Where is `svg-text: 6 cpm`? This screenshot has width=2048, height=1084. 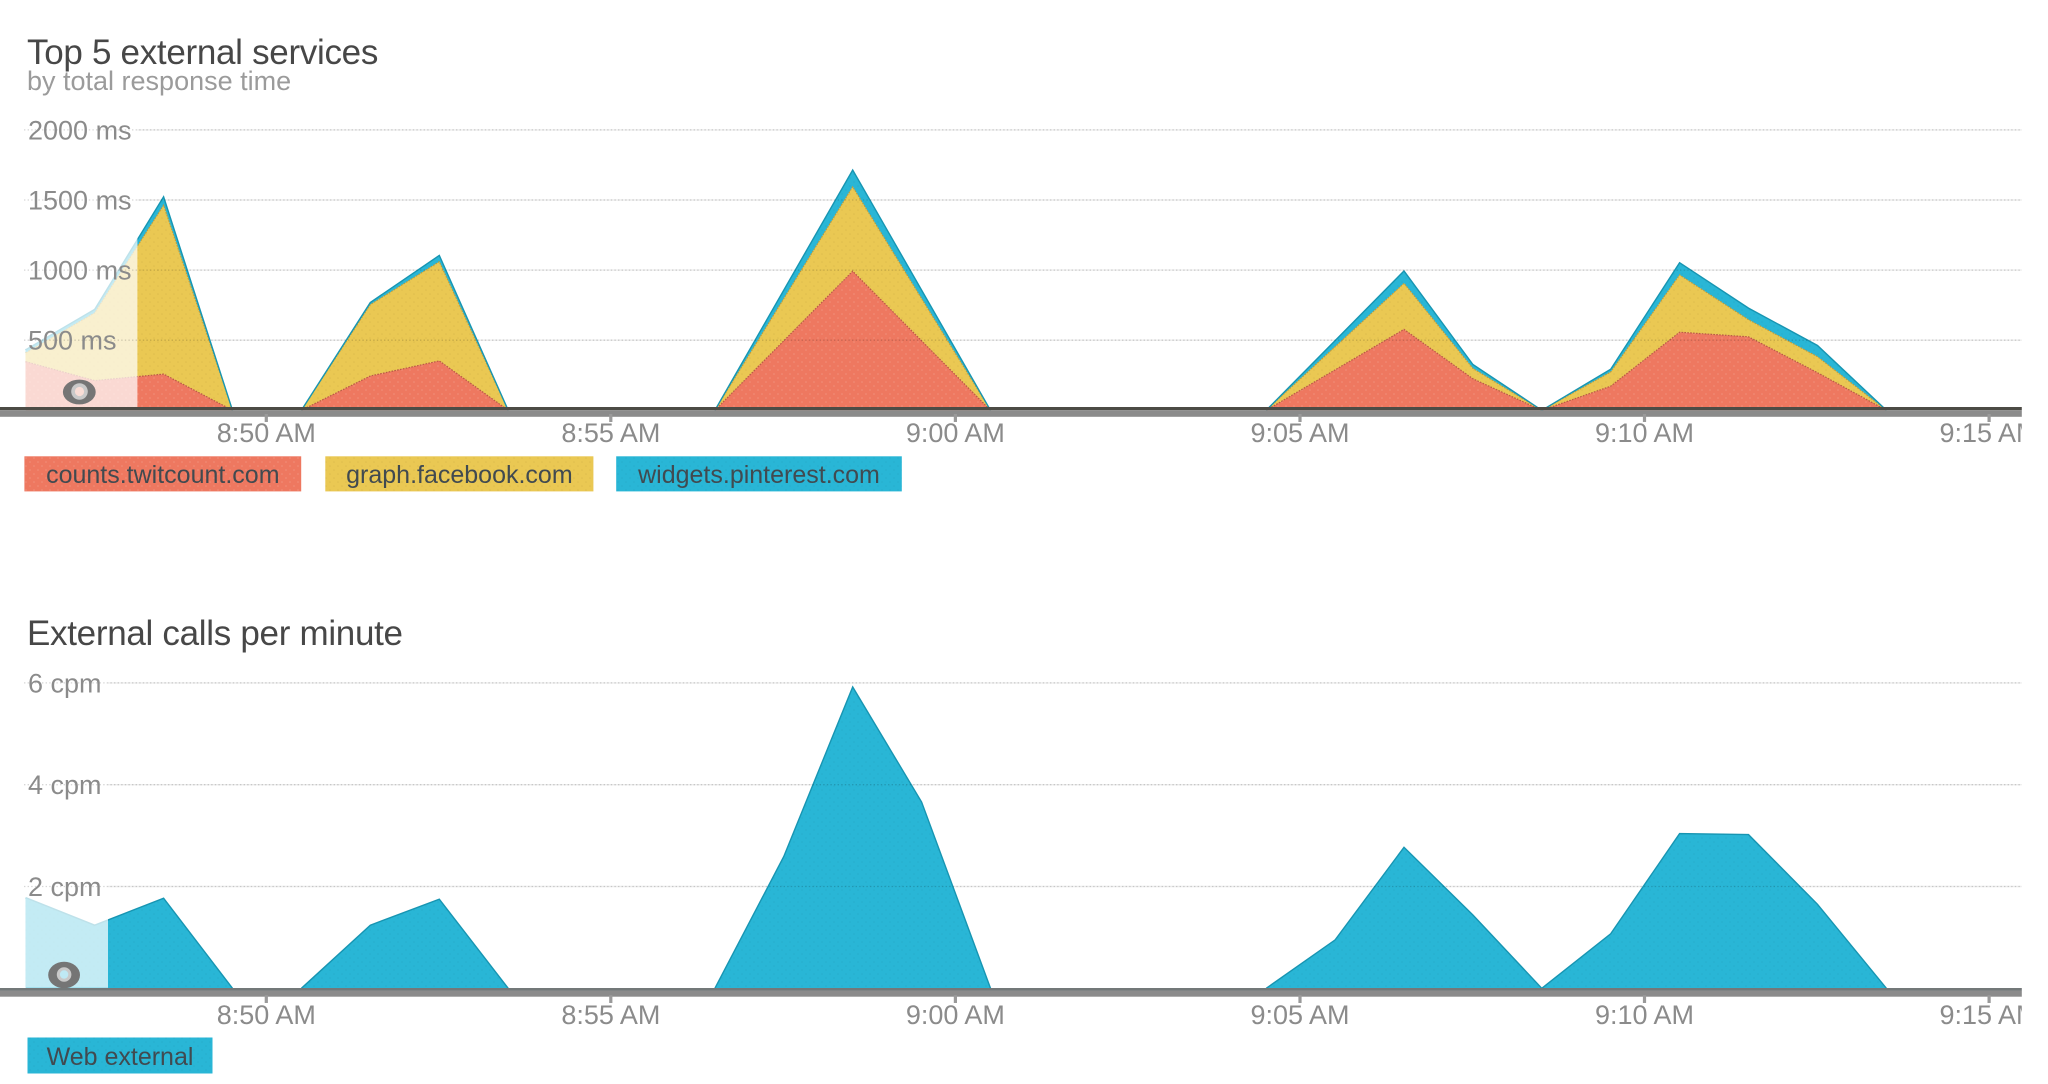 svg-text: 6 cpm is located at coordinates (65, 683).